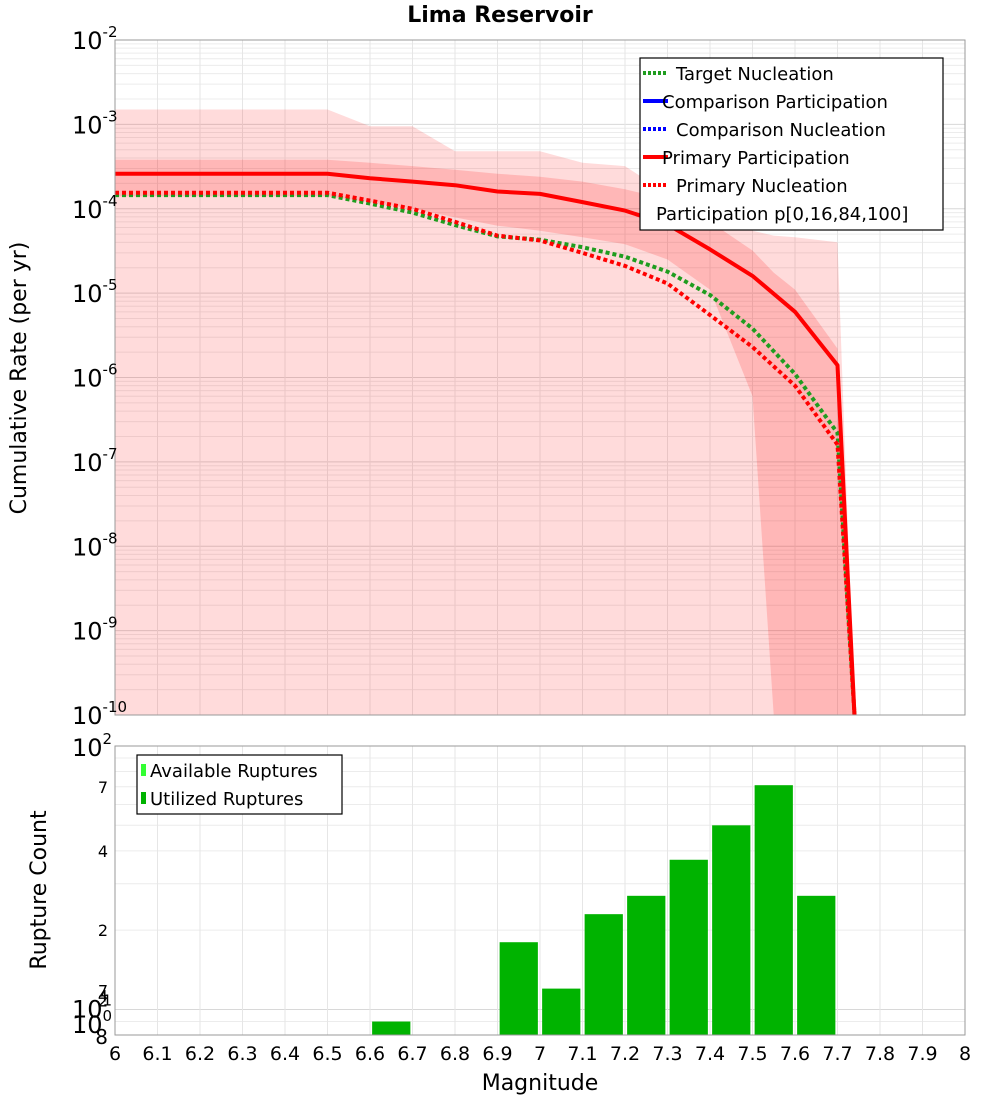 Image resolution: width=1000 pixels, height=1104 pixels. Describe the element at coordinates (752, 1054) in the screenshot. I see `x-tick-label: 7.5` at that location.